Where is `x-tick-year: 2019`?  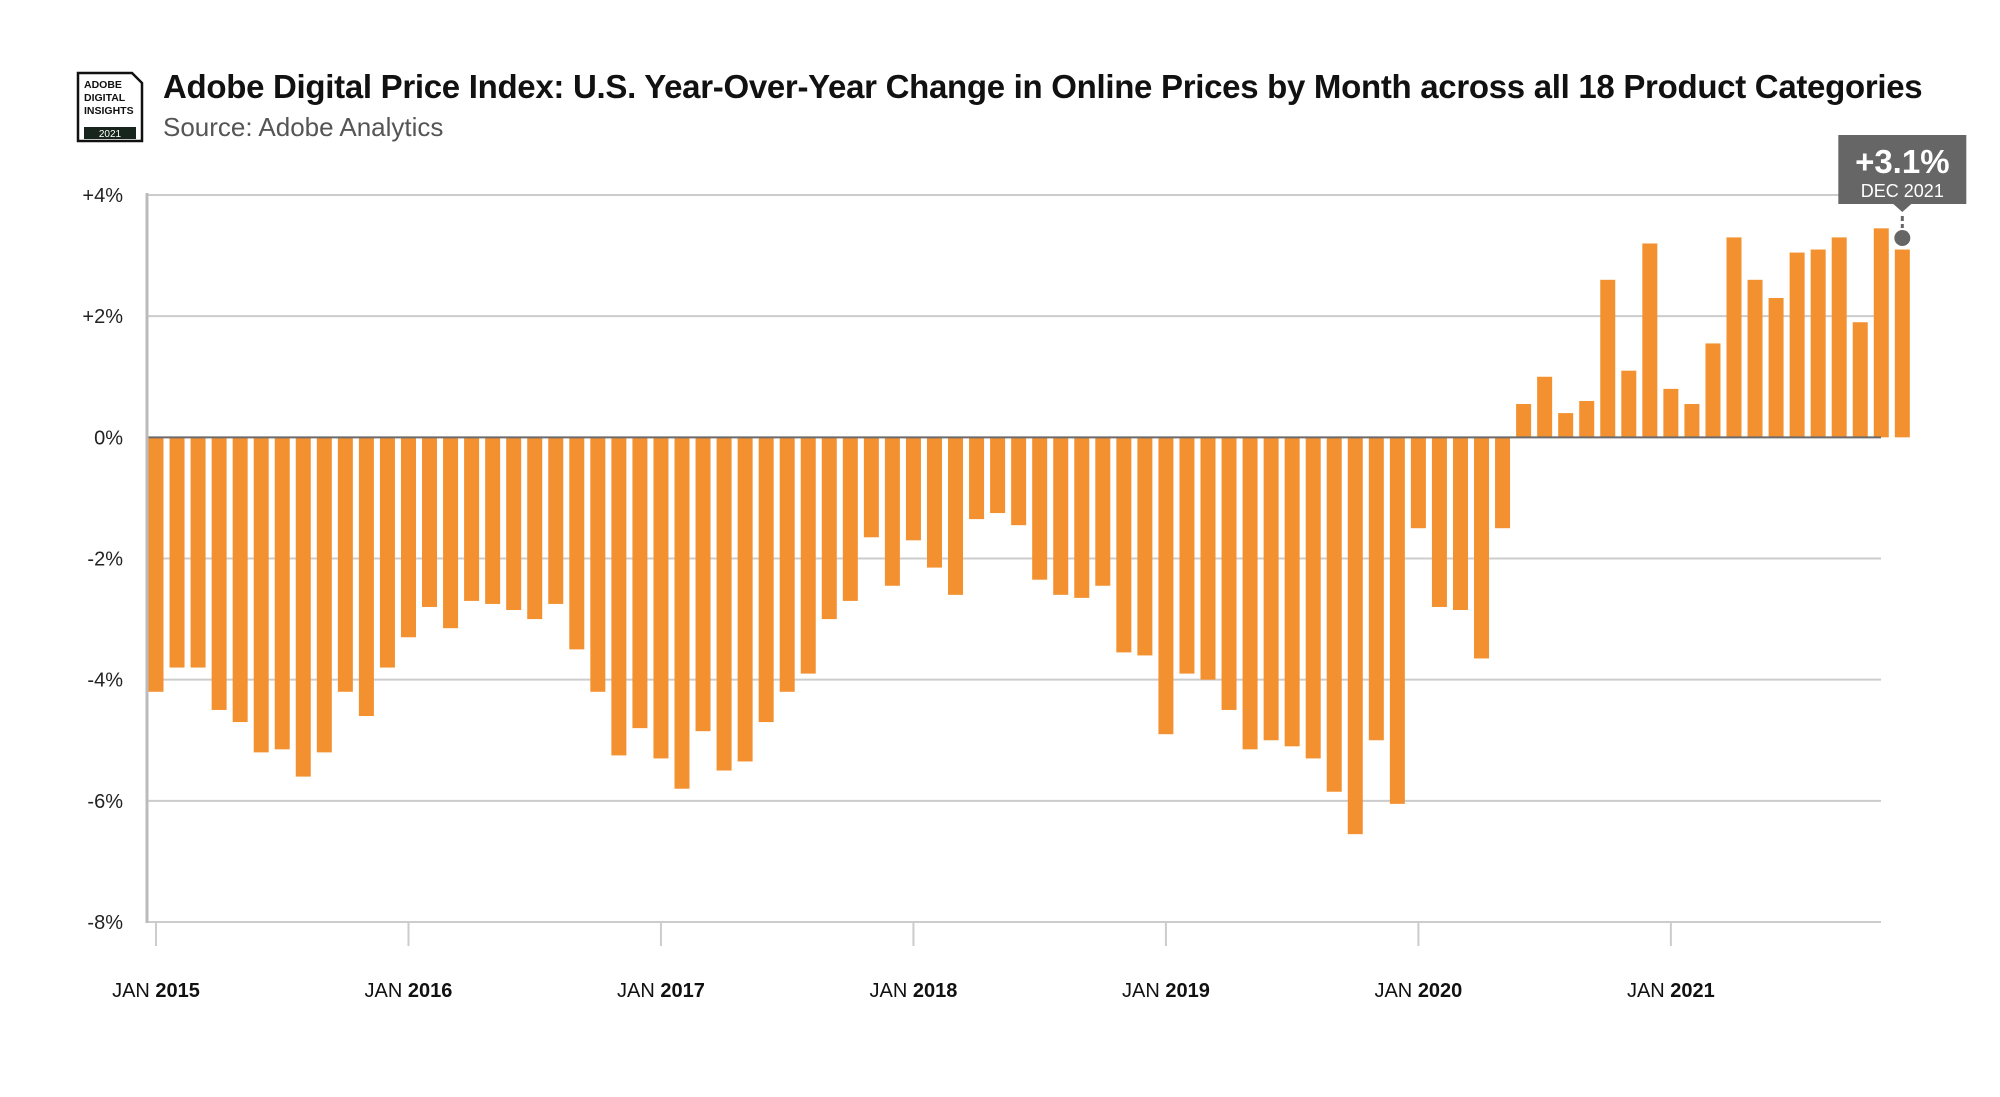
x-tick-year: 2019 is located at coordinates (1187, 991).